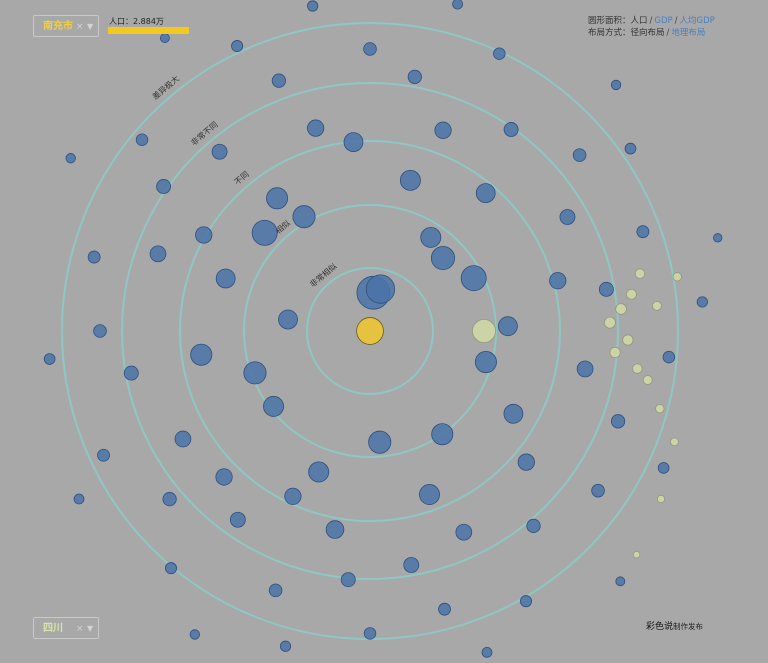 This screenshot has height=663, width=768. I want to click on area-option-gdp: GDP, so click(663, 21).